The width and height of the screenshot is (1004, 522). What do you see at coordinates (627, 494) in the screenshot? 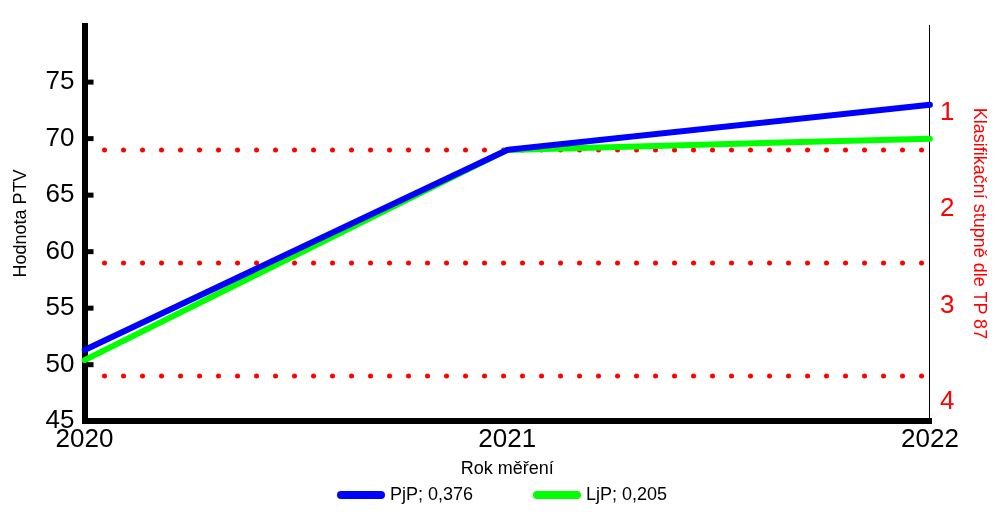
I see `legend-label: LjP; 0,205` at bounding box center [627, 494].